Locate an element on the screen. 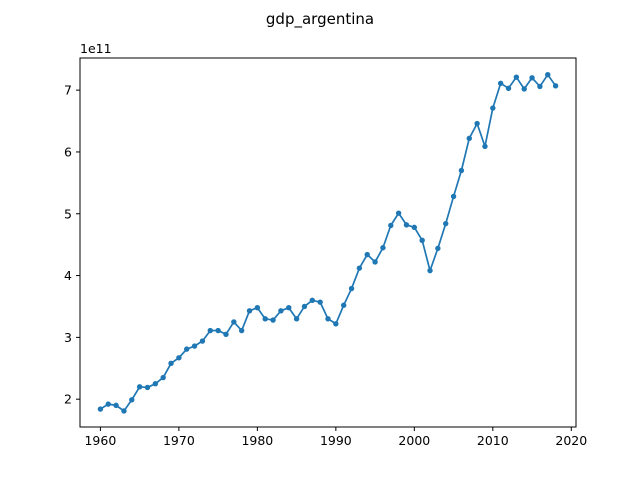 The image size is (640, 480). chart-title: gdp_argentina is located at coordinates (320, 19).